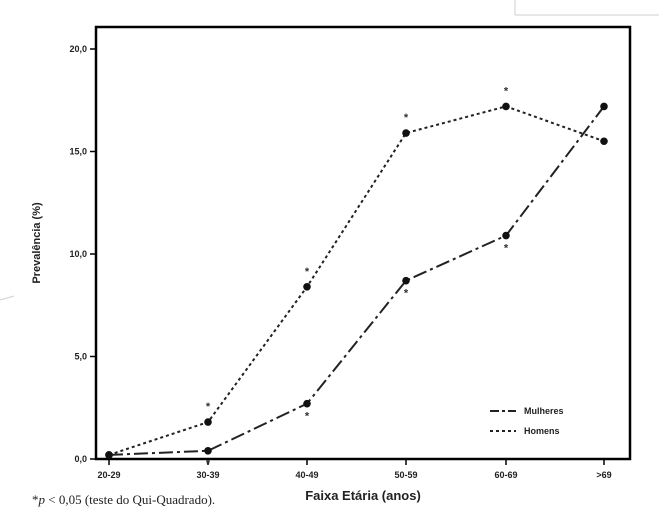  Describe the element at coordinates (78, 152) in the screenshot. I see `y-tick-label: 15,0` at that location.